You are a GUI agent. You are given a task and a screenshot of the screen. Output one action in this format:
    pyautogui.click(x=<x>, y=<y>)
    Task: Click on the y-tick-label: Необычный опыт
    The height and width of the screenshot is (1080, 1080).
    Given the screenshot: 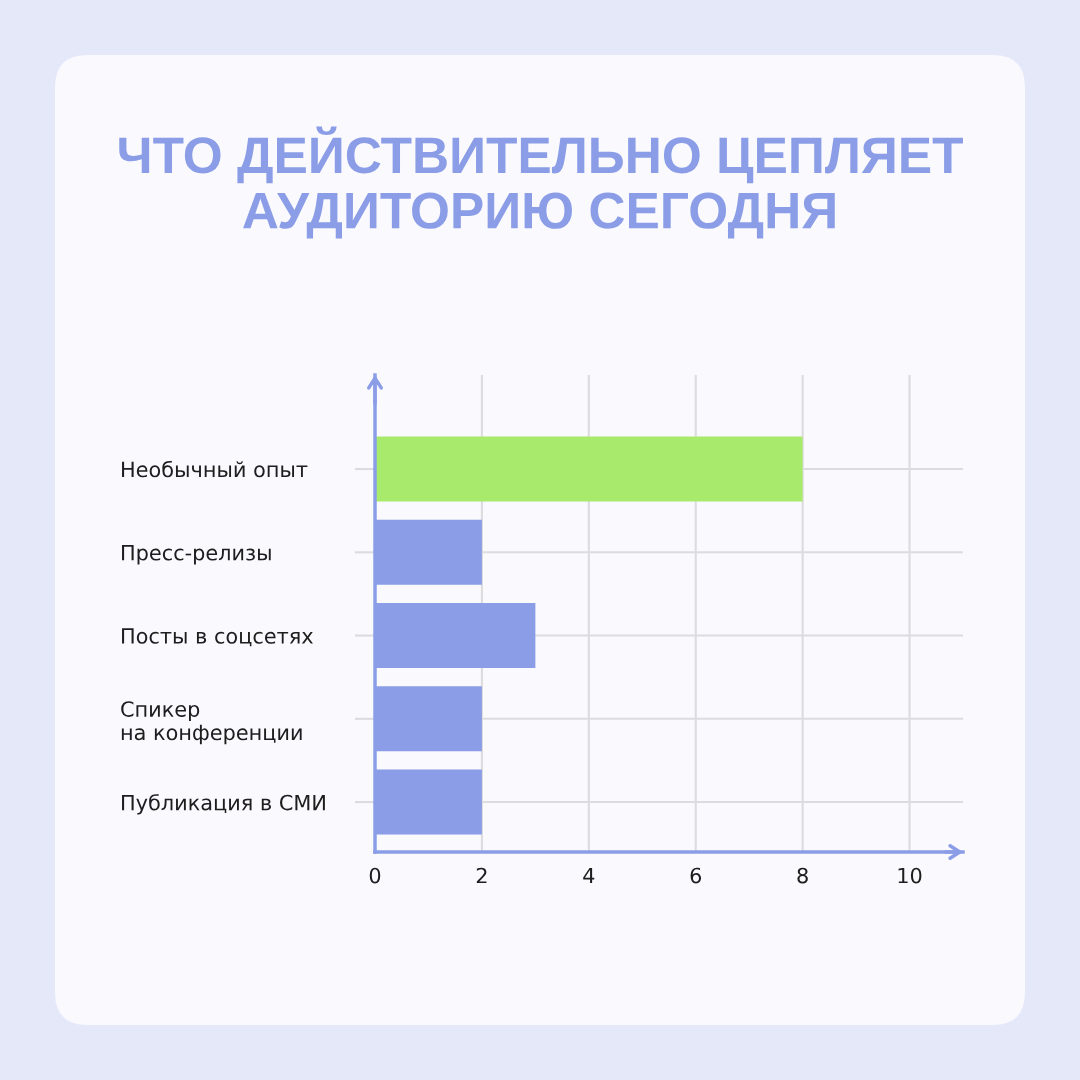 What is the action you would take?
    pyautogui.click(x=215, y=469)
    